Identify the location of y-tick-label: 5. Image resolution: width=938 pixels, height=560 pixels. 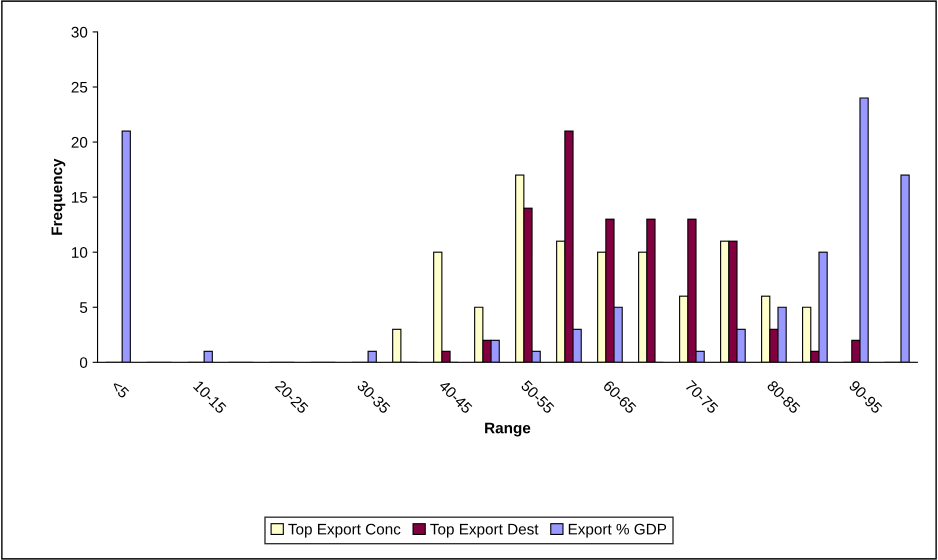
(84, 307).